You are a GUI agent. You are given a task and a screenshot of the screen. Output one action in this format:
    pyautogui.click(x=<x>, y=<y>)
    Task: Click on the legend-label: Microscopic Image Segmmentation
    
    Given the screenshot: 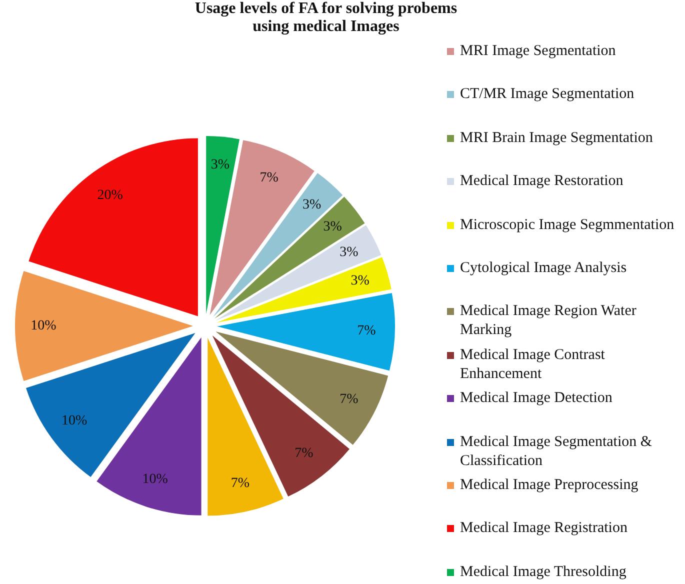 What is the action you would take?
    pyautogui.click(x=568, y=225)
    